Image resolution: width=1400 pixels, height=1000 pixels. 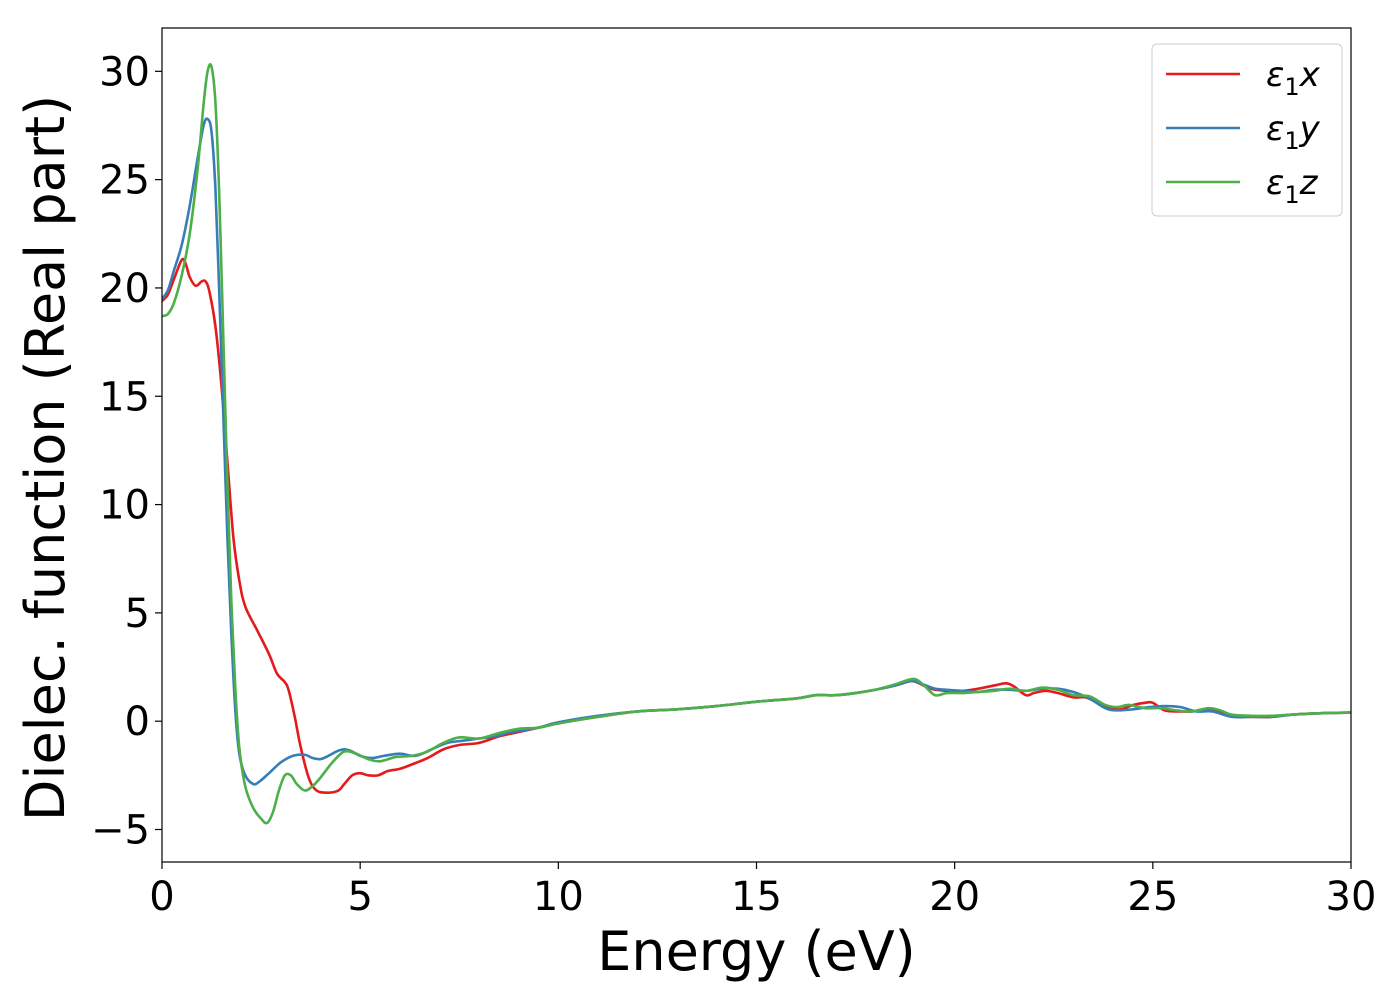 I want to click on legend-label-y: ε1y, so click(x=1293, y=132).